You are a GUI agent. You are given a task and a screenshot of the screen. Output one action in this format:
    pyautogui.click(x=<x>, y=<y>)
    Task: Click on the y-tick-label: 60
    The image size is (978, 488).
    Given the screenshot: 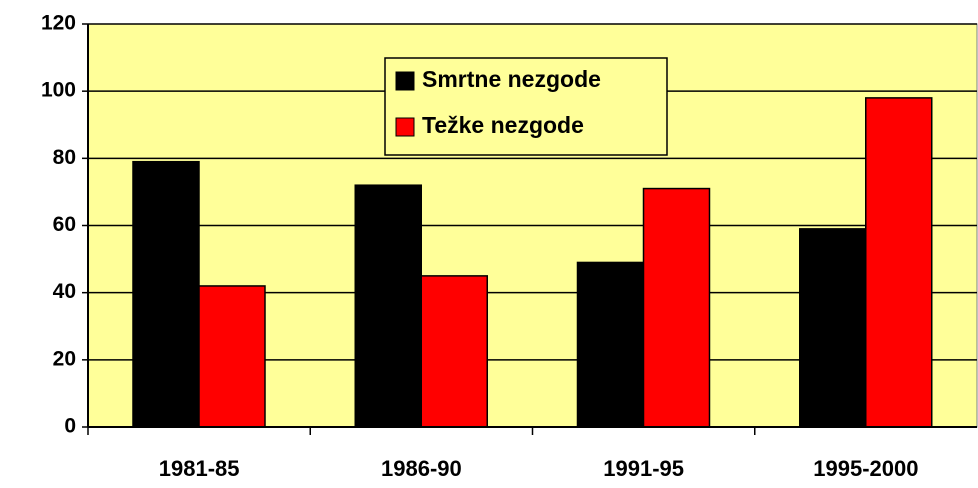 What is the action you would take?
    pyautogui.click(x=64, y=224)
    